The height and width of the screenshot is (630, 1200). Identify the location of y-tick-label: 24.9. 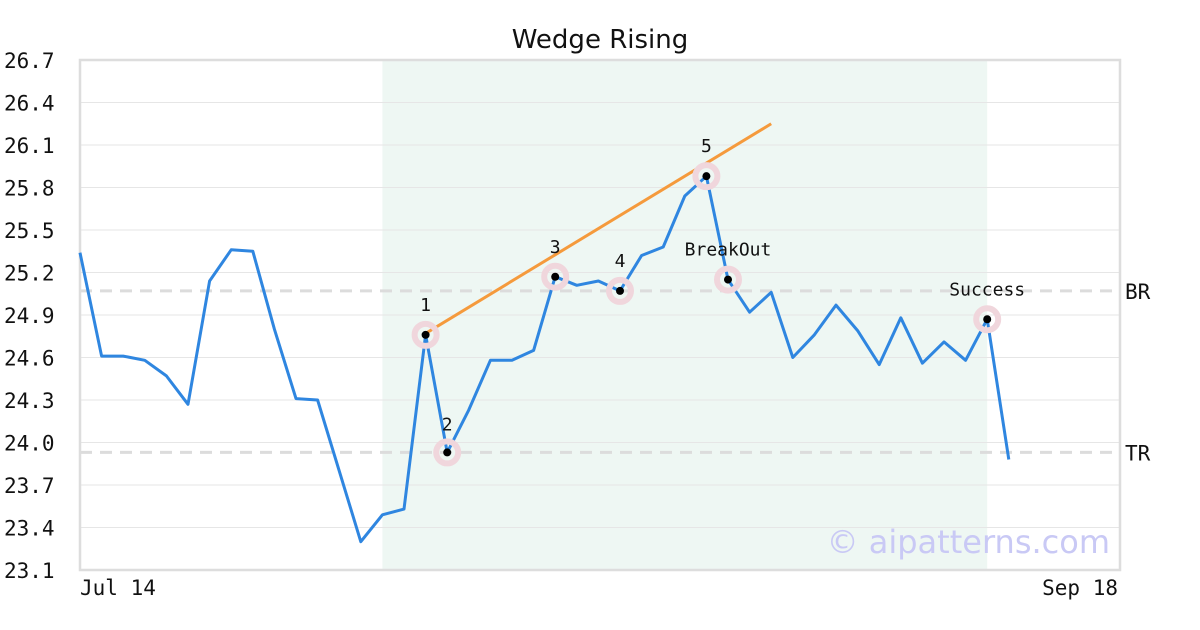
(29, 316).